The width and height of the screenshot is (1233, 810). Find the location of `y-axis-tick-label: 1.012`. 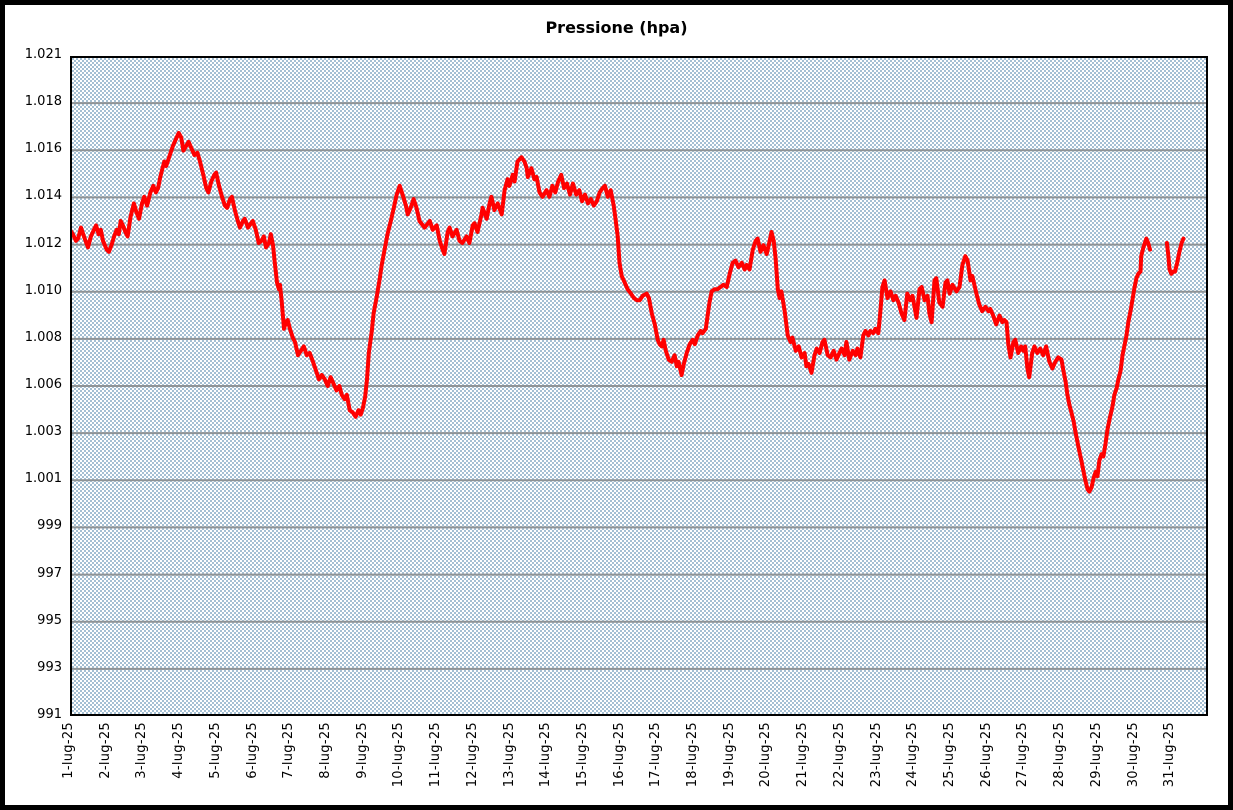

y-axis-tick-label: 1.012 is located at coordinates (43, 243).